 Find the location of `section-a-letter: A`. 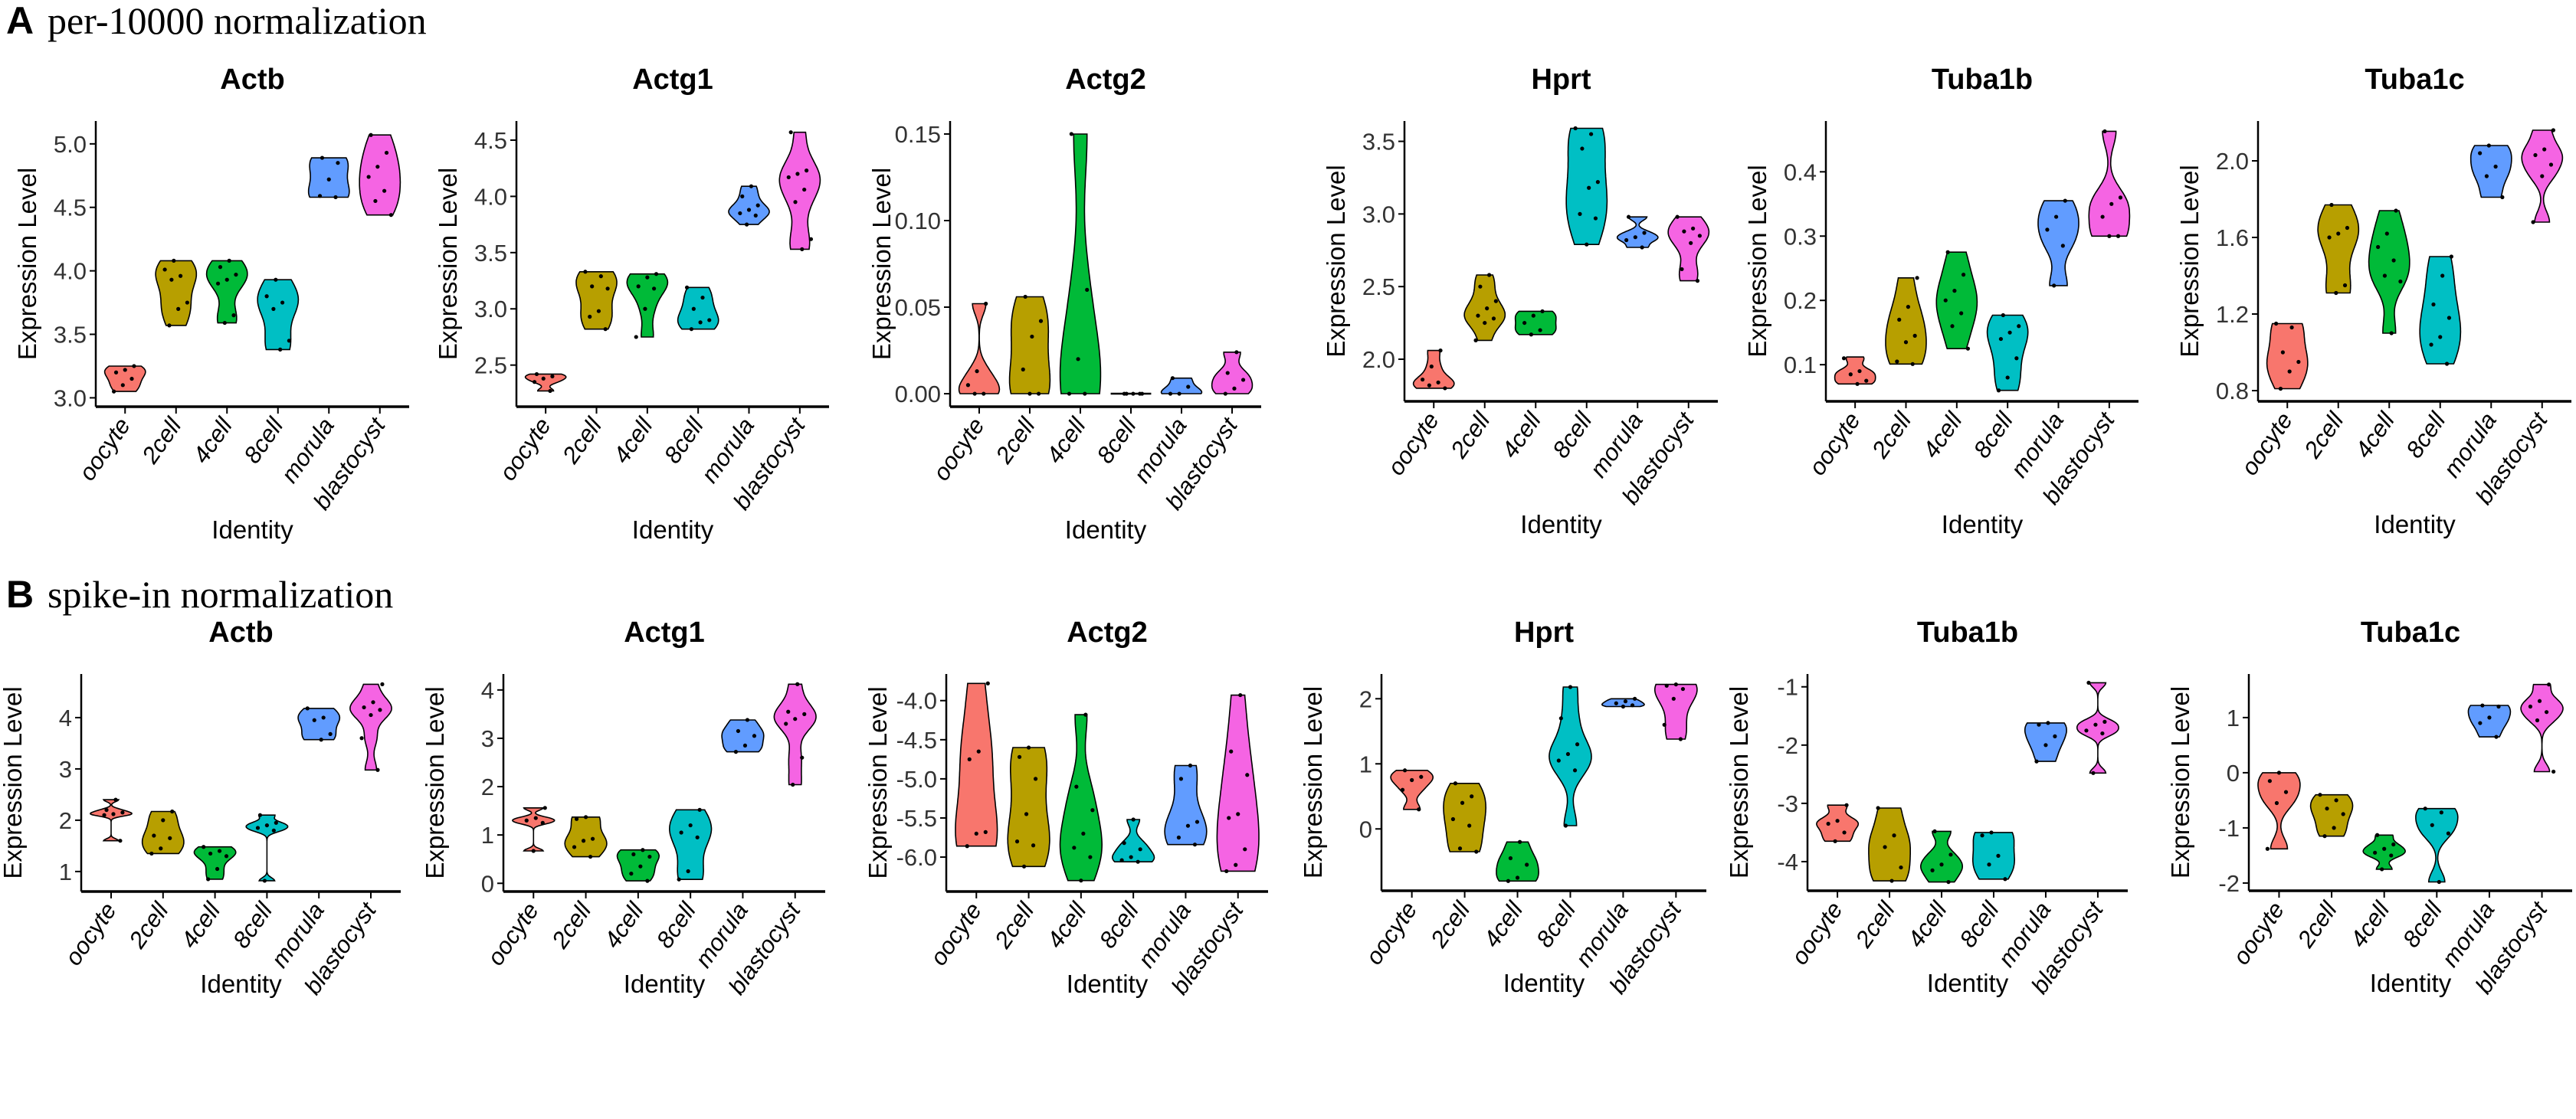

section-a-letter: A is located at coordinates (20, 21).